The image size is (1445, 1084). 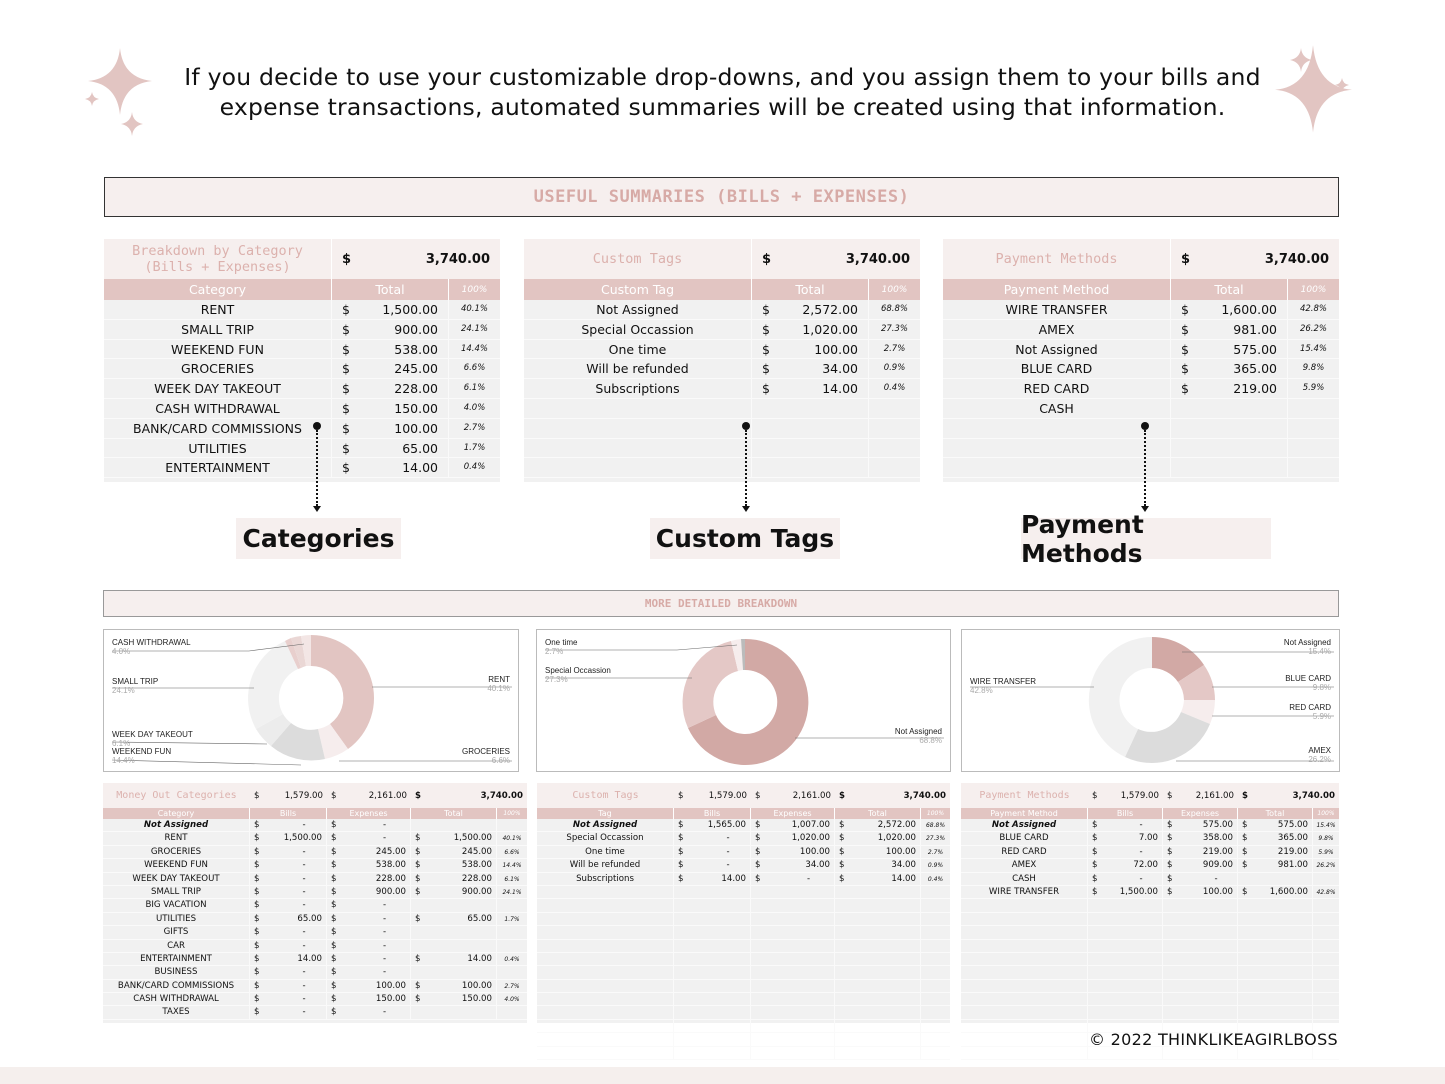 What do you see at coordinates (474, 309) in the screenshot?
I see `row-pct: 40.1%` at bounding box center [474, 309].